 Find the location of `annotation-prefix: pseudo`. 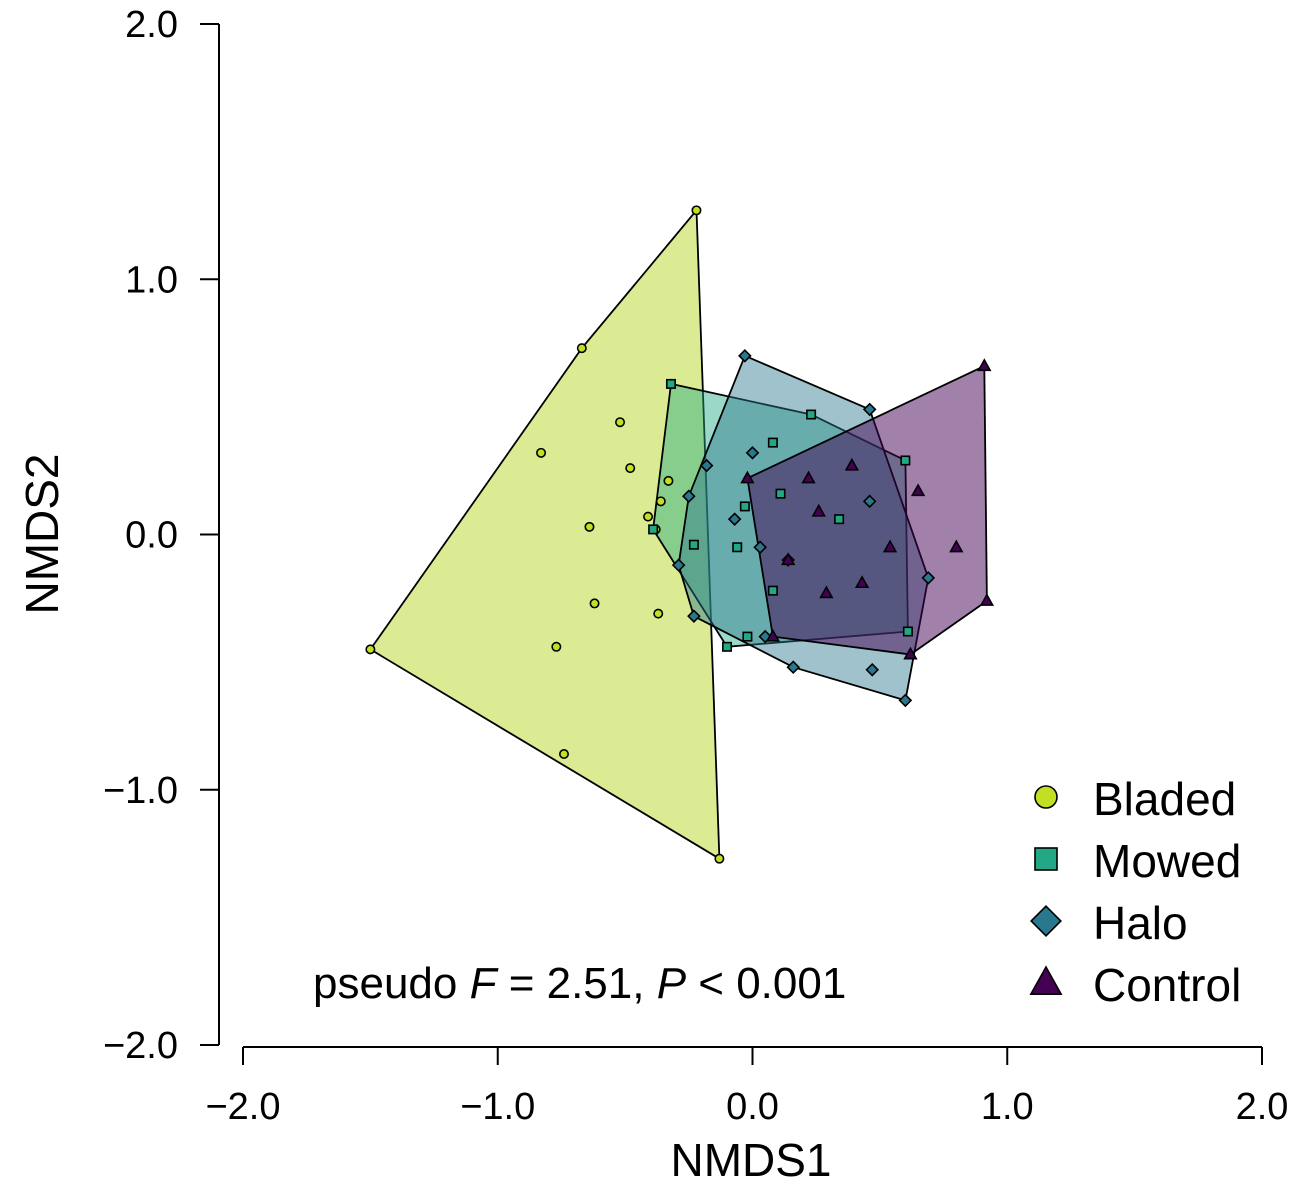

annotation-prefix: pseudo is located at coordinates (391, 983).